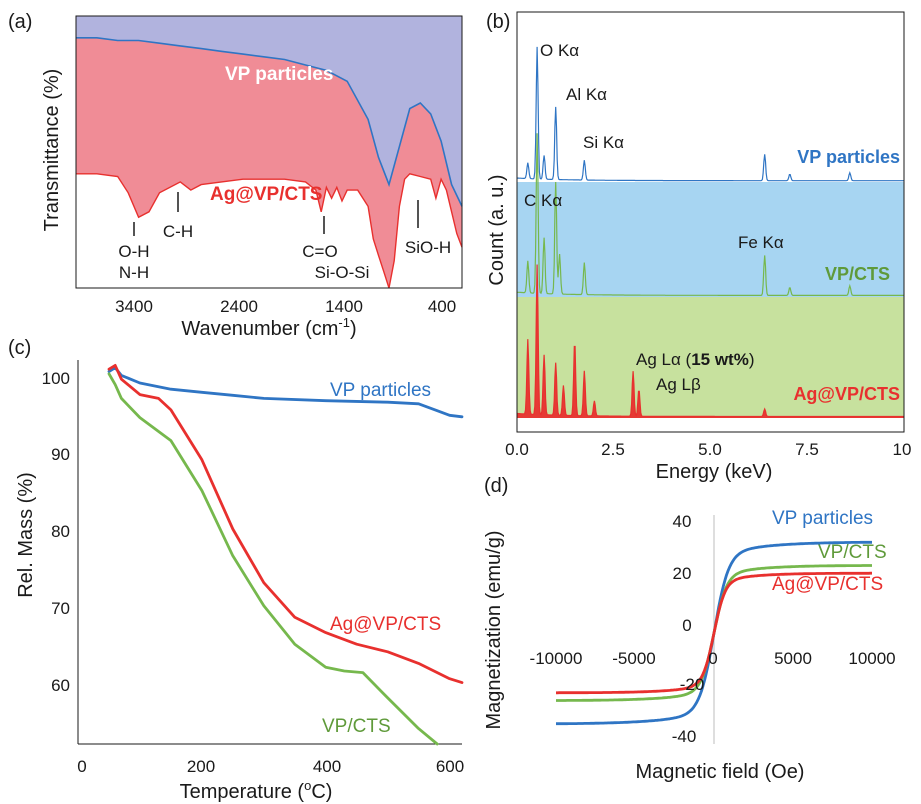 The height and width of the screenshot is (804, 921). I want to click on annotation-sioh: SiO-H, so click(428, 247).